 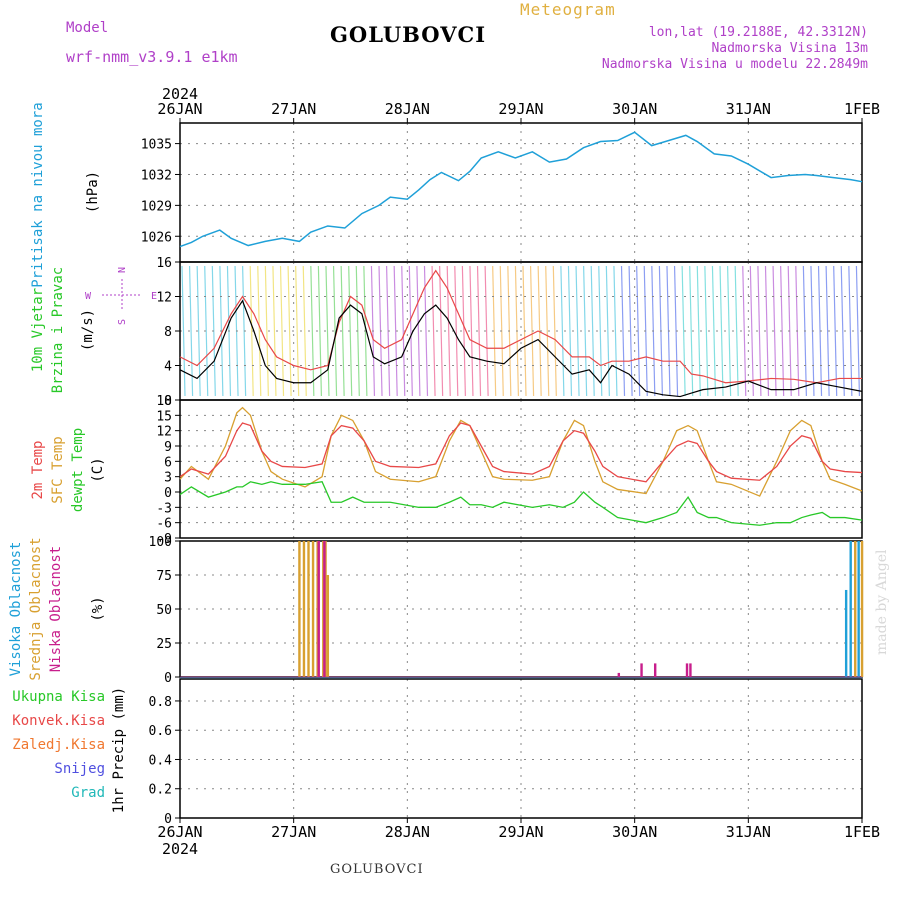 I want to click on precip-legend-item: Grad, so click(x=88, y=793).